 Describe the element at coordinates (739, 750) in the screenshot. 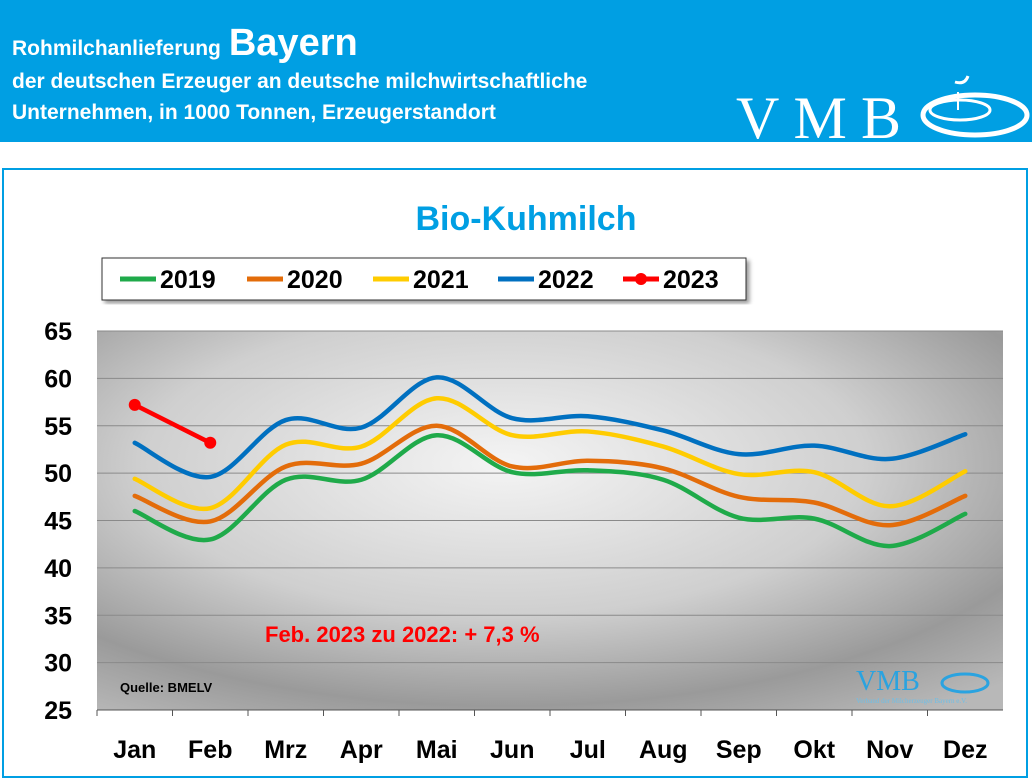

I see `x-tick-label: Sep` at that location.